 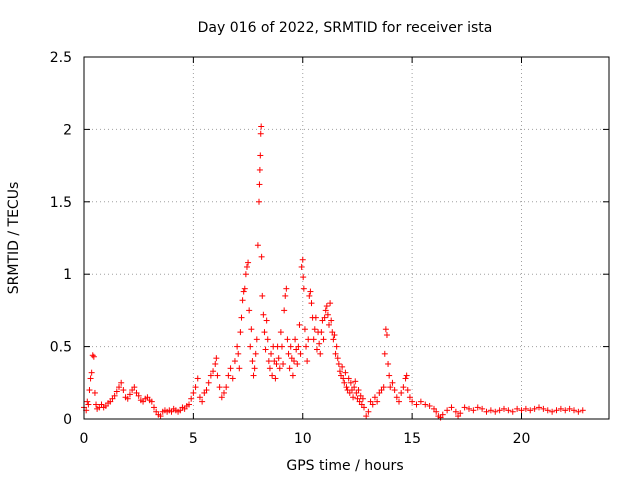 What do you see at coordinates (303, 439) in the screenshot?
I see `x-tick-label: 10` at bounding box center [303, 439].